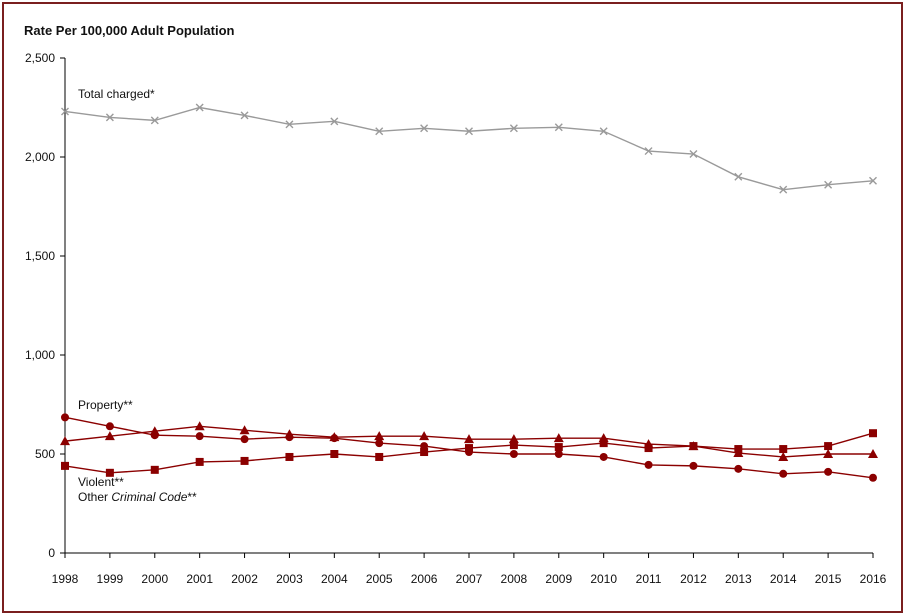 The height and width of the screenshot is (615, 905). Describe the element at coordinates (116, 94) in the screenshot. I see `series-label-total-charged: Total charged*` at that location.